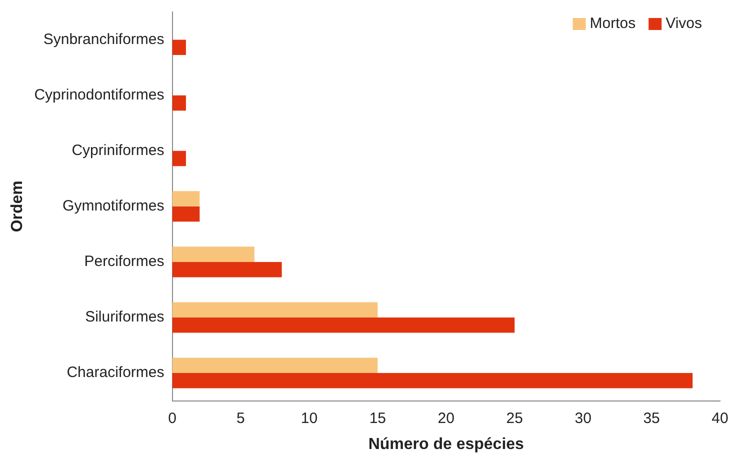 This screenshot has width=740, height=458. Describe the element at coordinates (113, 206) in the screenshot. I see `y-tick-label: Gymnotiformes` at that location.